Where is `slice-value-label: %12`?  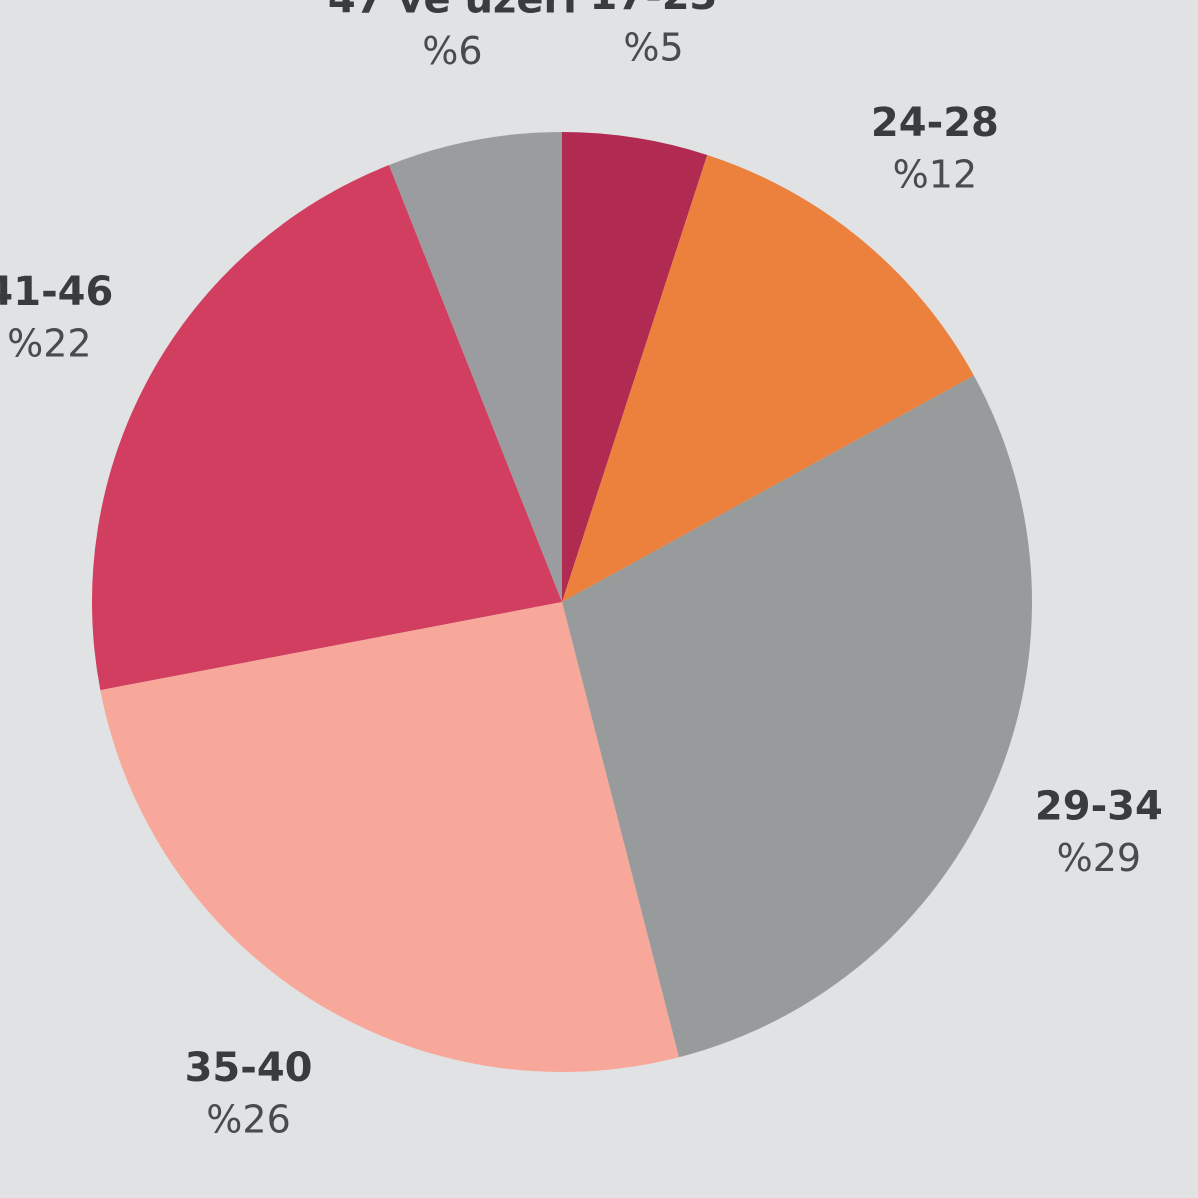
slice-value-label: %12 is located at coordinates (935, 175).